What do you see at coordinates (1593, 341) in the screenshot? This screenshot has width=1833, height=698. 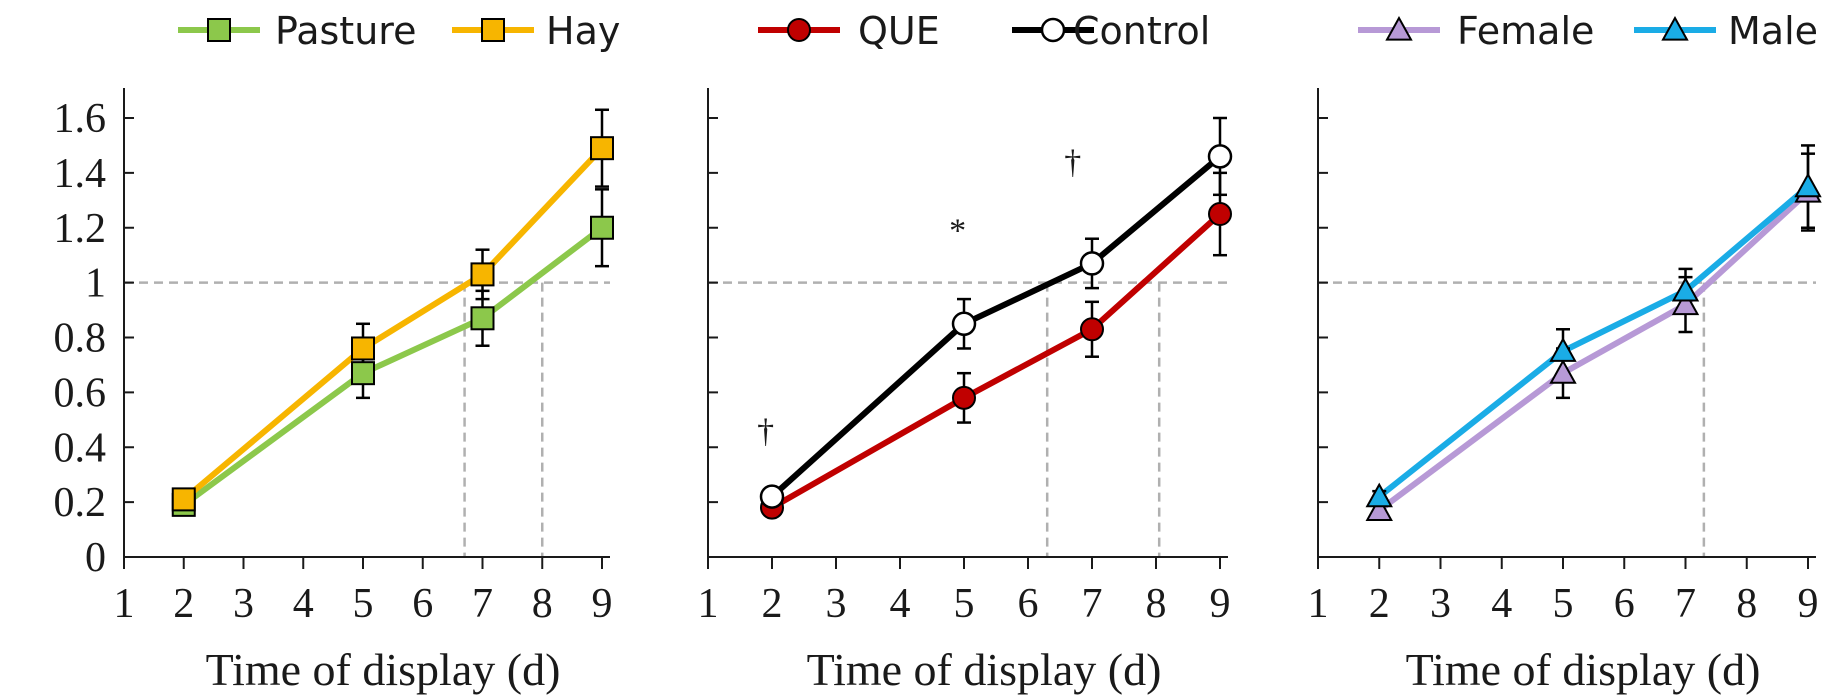 I see `series-line-male` at bounding box center [1593, 341].